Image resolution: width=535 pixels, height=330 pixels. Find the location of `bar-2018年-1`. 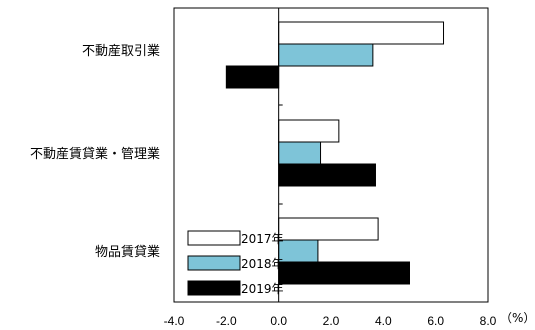

bar-2018年-1 is located at coordinates (300, 153).